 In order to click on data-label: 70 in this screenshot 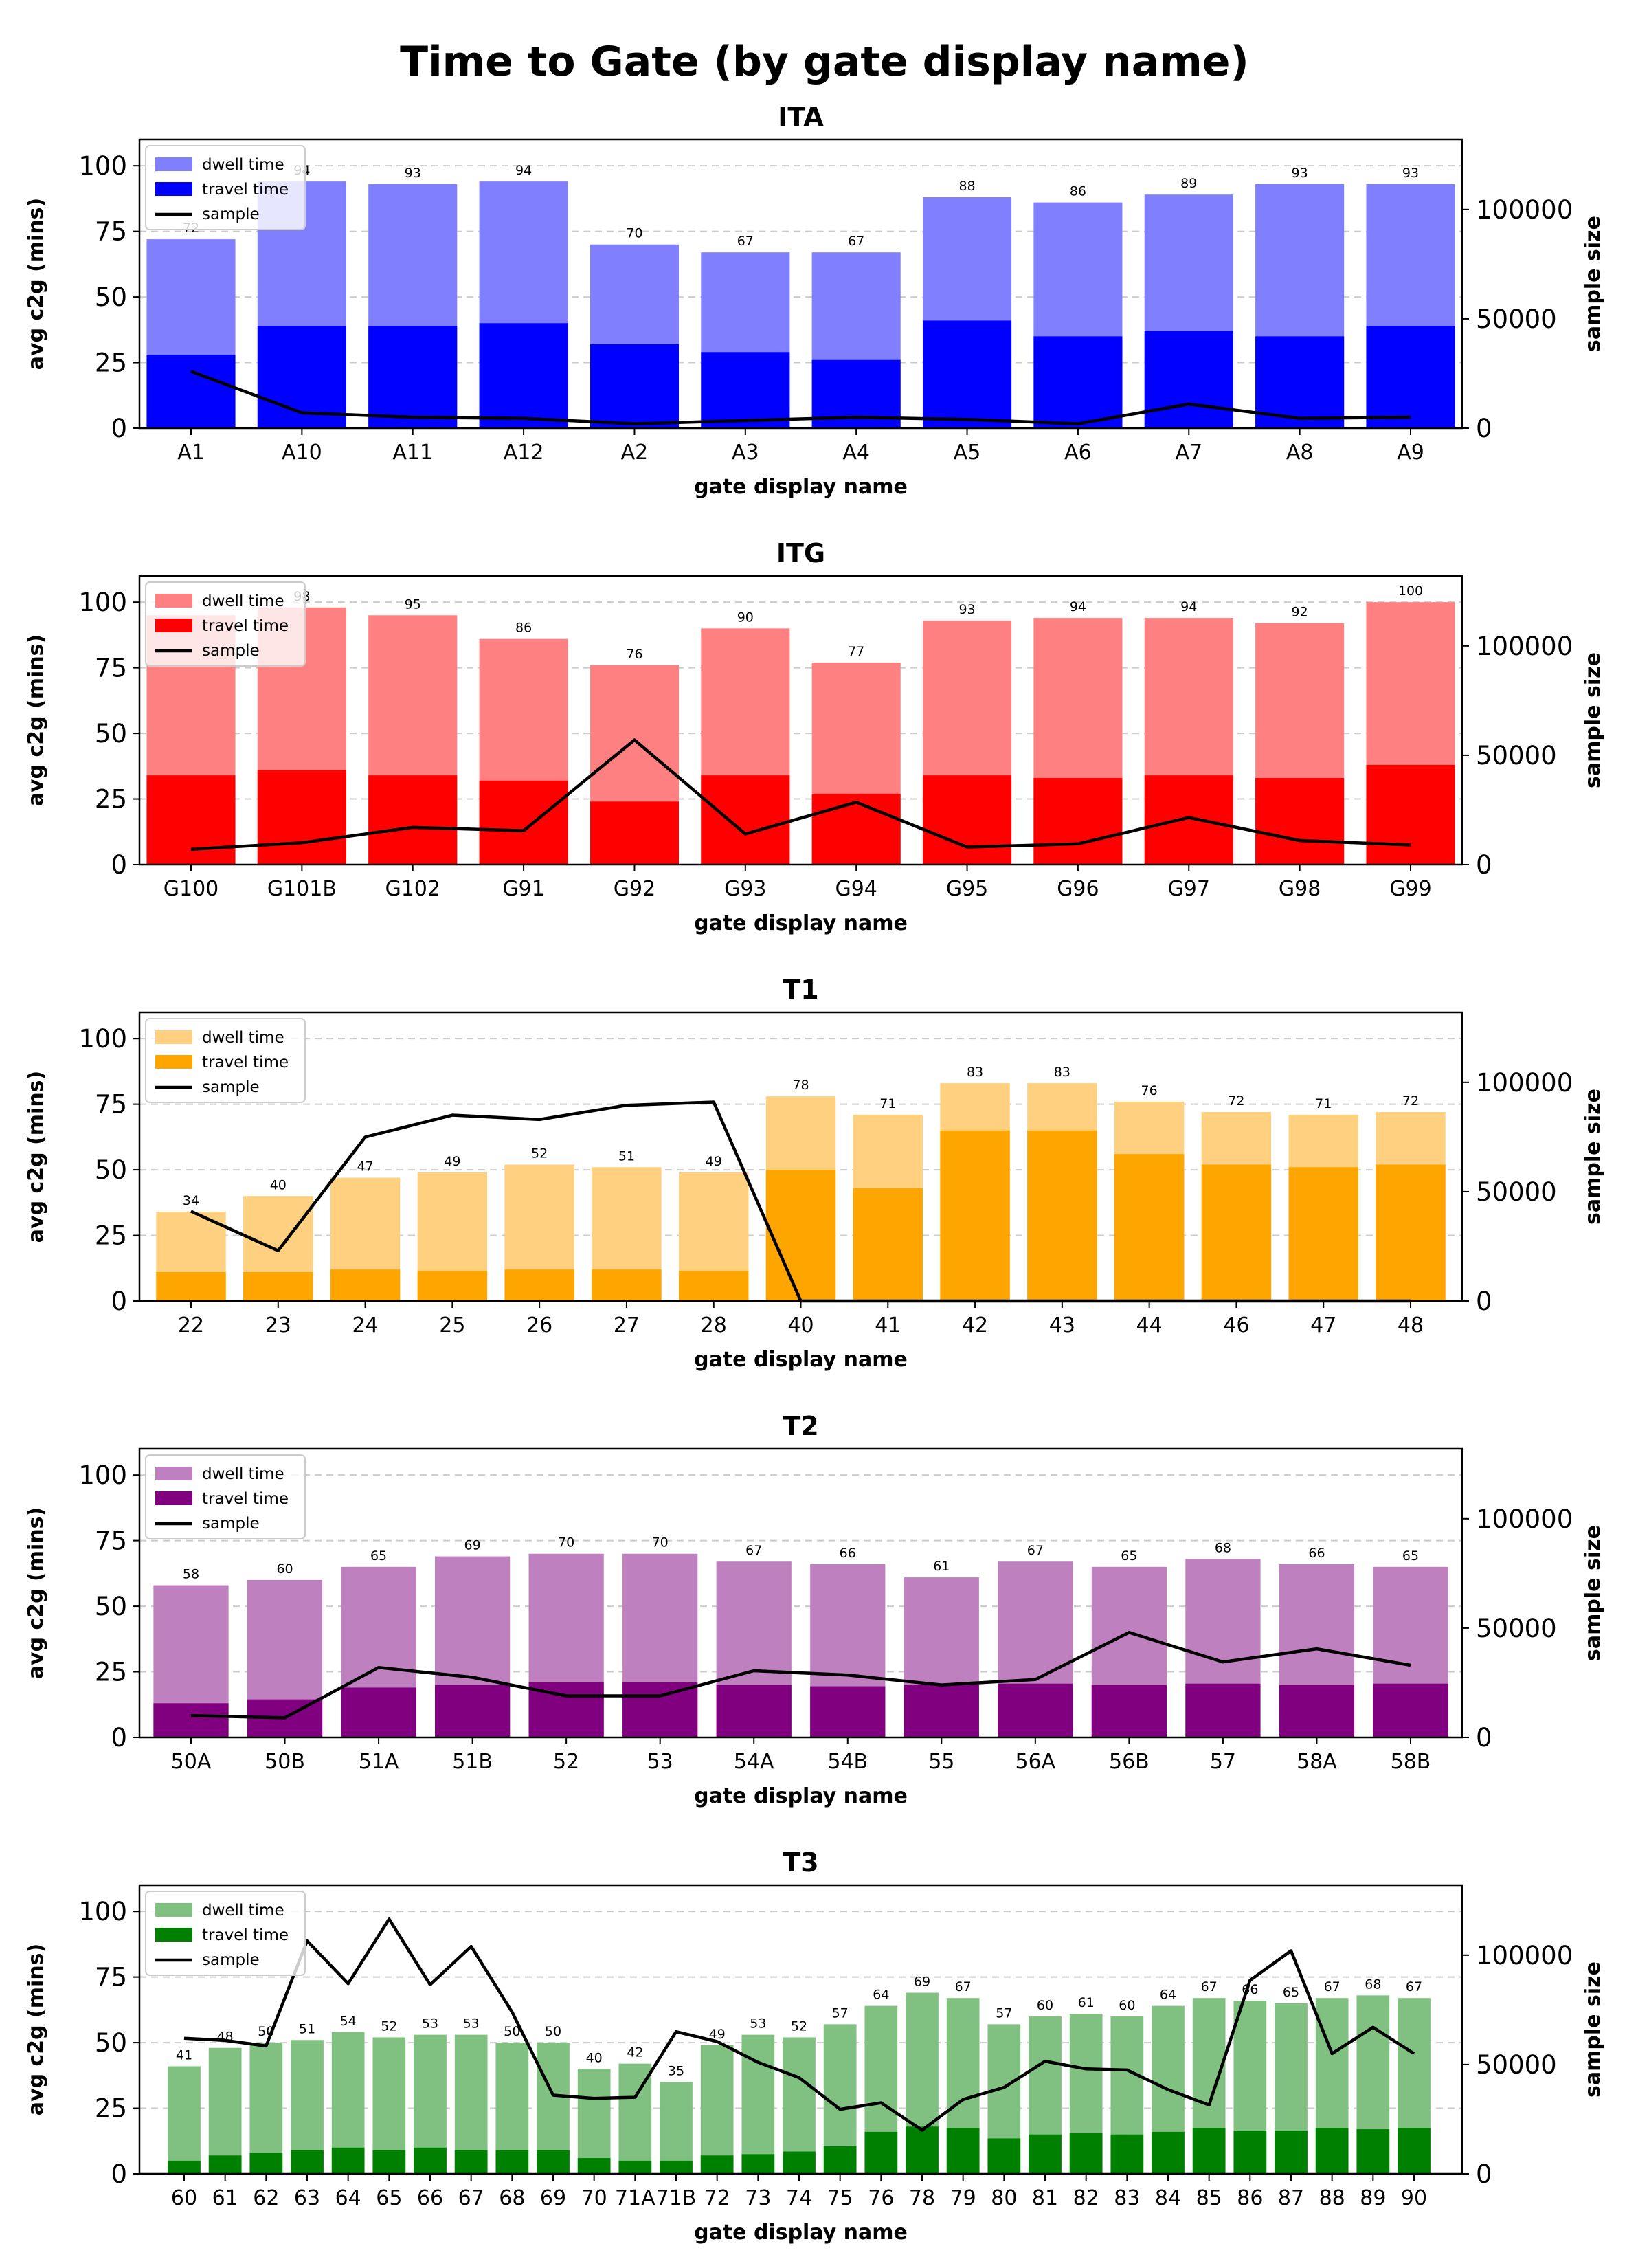, I will do `click(566, 1542)`.